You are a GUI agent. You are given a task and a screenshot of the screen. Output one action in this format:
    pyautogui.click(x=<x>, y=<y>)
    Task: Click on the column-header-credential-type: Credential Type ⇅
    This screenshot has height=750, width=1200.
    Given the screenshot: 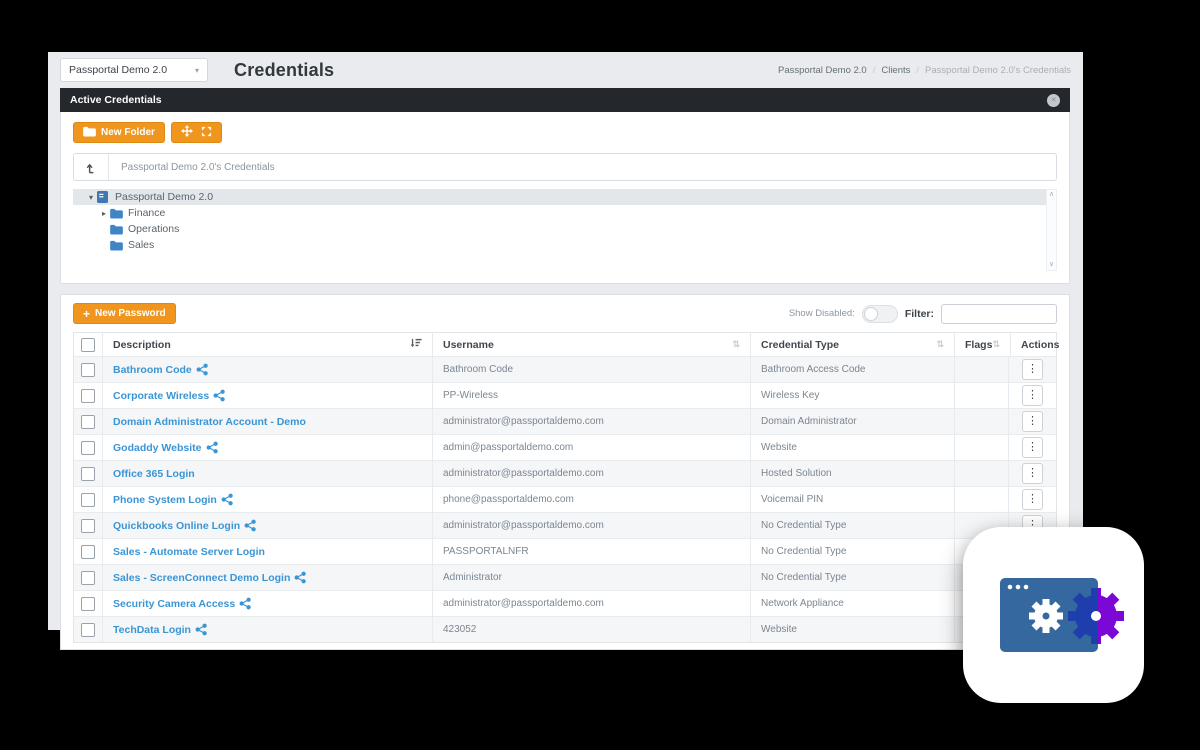 What is the action you would take?
    pyautogui.click(x=852, y=344)
    